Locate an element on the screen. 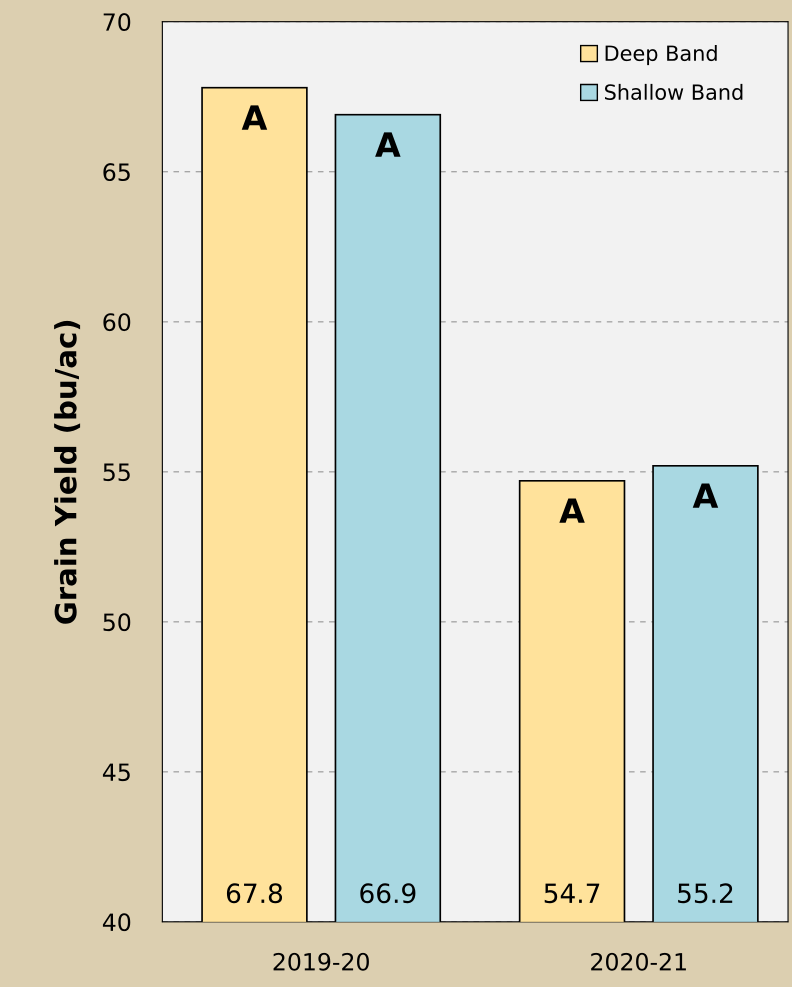 The width and height of the screenshot is (792, 987). y-tick-label: 70 is located at coordinates (117, 22).